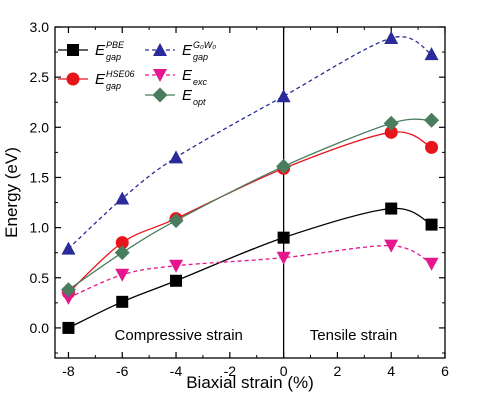 This screenshot has height=414, width=490. Describe the element at coordinates (40, 127) in the screenshot. I see `y-tick-label: 2.0` at that location.